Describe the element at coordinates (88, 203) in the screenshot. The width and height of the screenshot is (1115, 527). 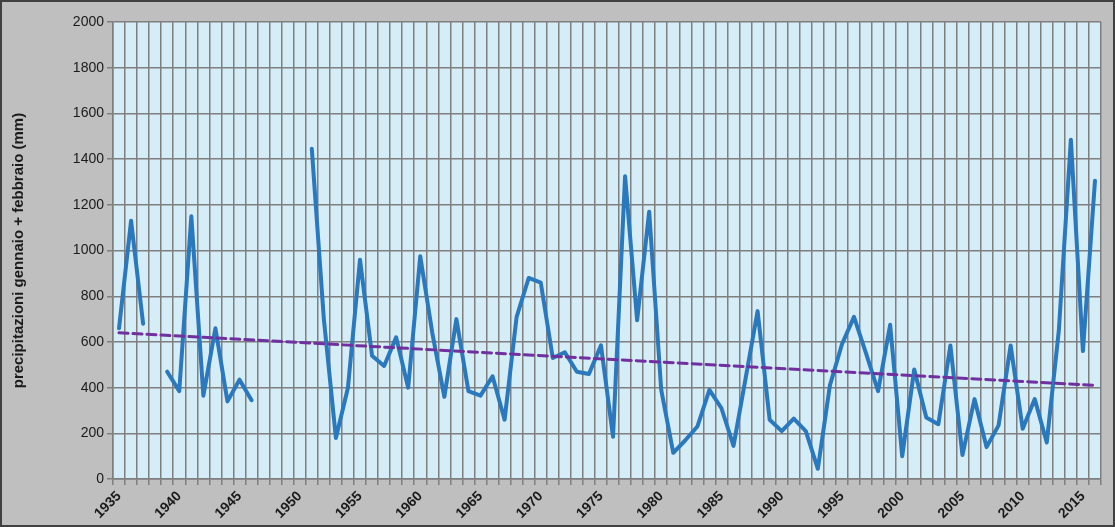
I see `y-tick-label: 1200` at that location.